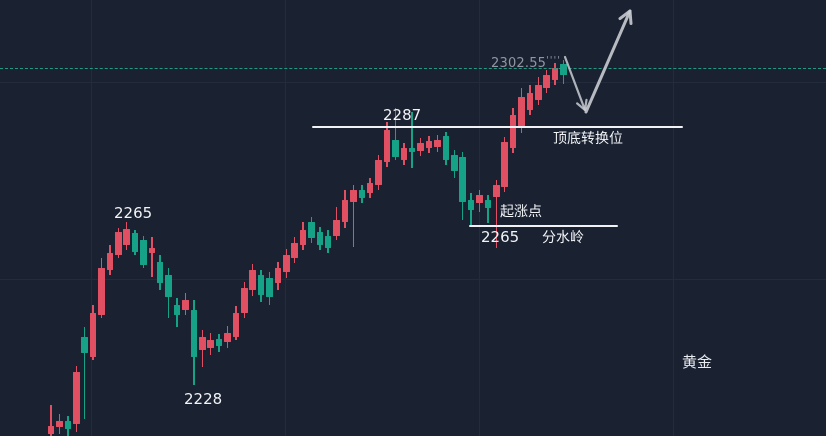 Image resolution: width=826 pixels, height=436 pixels. What do you see at coordinates (521, 212) in the screenshot?
I see `support-note-above-label: 起涨点` at bounding box center [521, 212].